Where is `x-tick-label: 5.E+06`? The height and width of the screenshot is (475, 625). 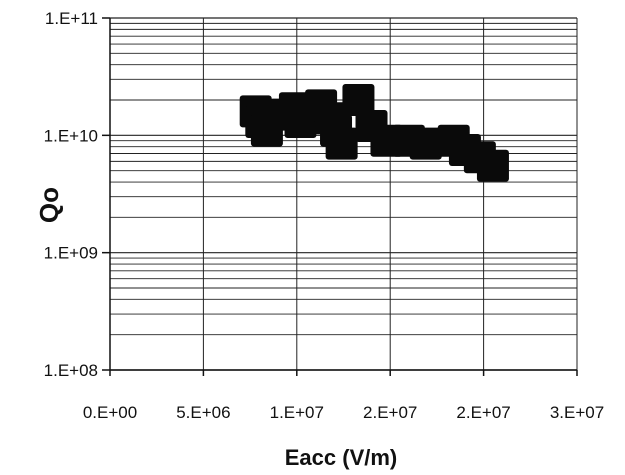
x-tick-label: 5.E+06 is located at coordinates (203, 412).